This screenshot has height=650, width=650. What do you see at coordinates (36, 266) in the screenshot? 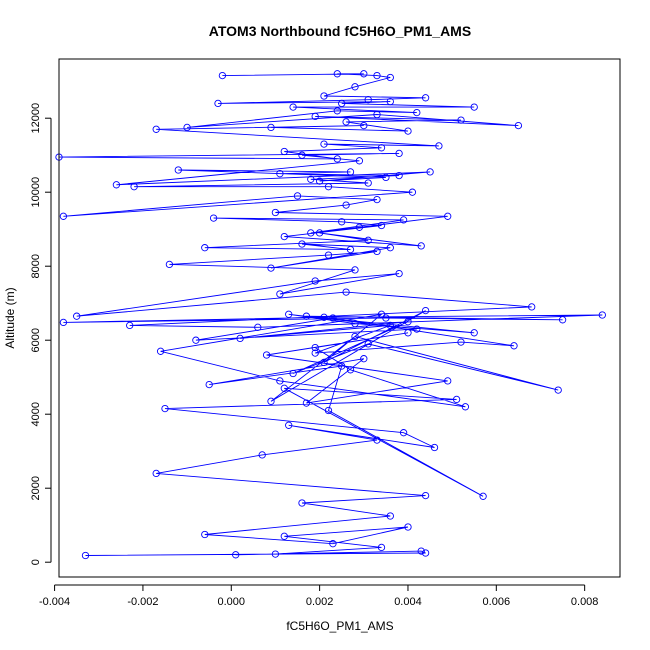
I see `y-tick-label: 8000` at bounding box center [36, 266].